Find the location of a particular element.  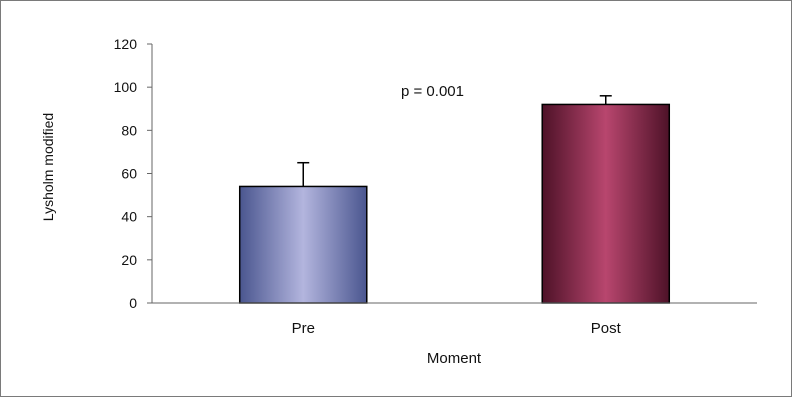

y-axis-title: Lysholm modified is located at coordinates (48, 167).